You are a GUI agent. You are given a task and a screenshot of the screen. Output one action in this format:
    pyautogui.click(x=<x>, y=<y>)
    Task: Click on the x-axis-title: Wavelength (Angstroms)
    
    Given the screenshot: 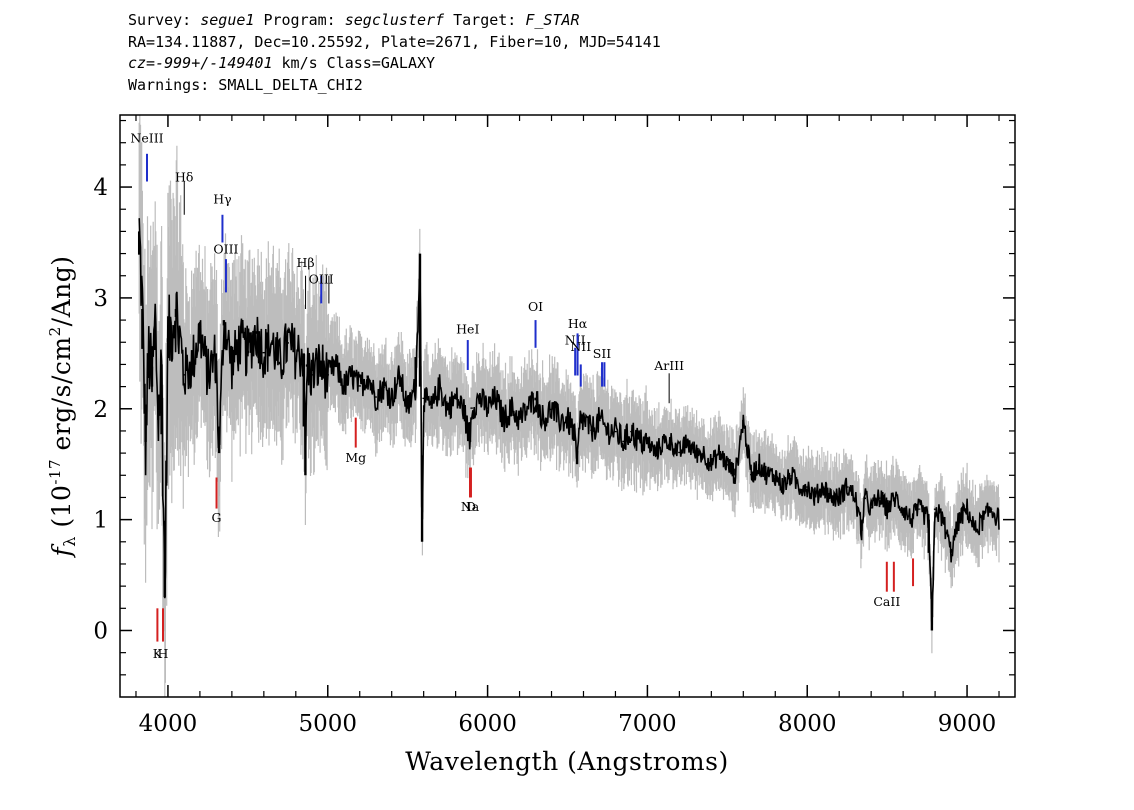 What is the action you would take?
    pyautogui.click(x=566, y=761)
    